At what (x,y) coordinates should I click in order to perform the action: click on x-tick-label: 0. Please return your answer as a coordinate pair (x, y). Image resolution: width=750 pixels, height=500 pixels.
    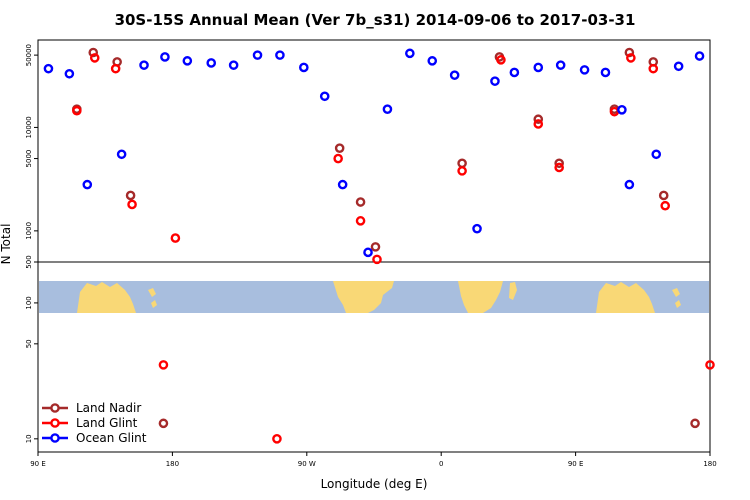
    Looking at the image, I should click on (441, 464).